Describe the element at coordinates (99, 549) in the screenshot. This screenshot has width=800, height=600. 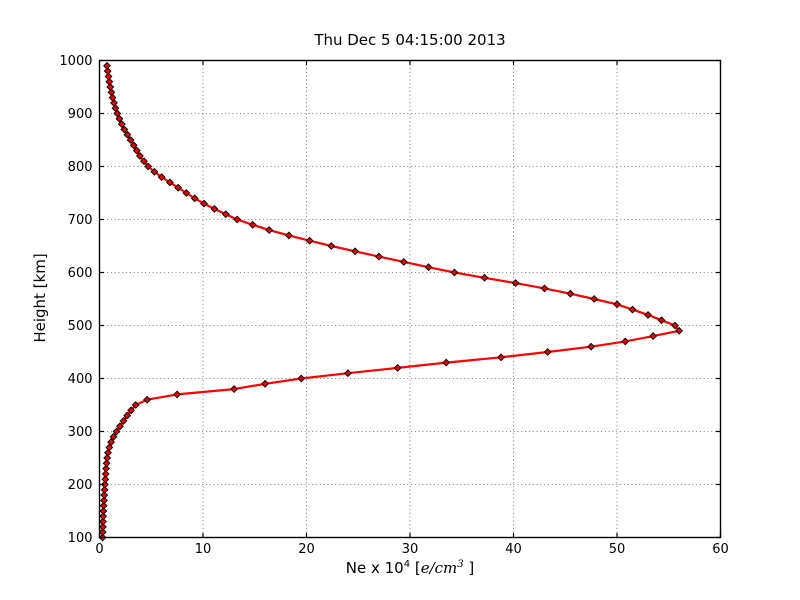
I see `x-tick-label: 0` at that location.